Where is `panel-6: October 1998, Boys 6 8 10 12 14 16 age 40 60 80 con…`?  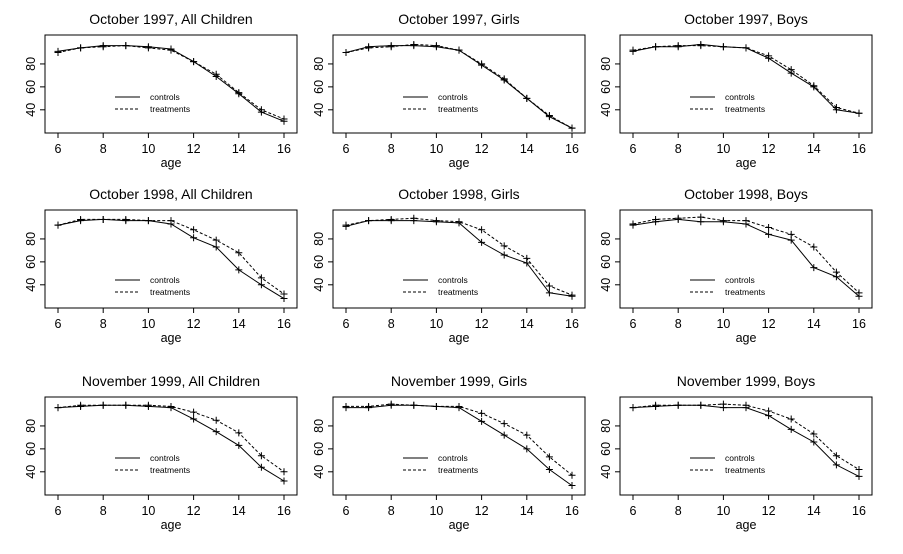
panel-6: October 1998, Boys 6 8 10 12 14 16 age 40 60 80 con… is located at coordinates (736, 265).